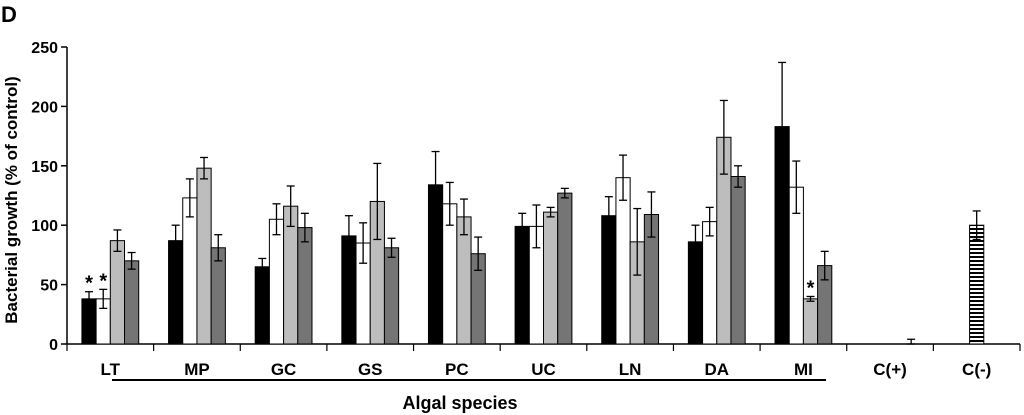 Image resolution: width=1024 pixels, height=415 pixels. Describe the element at coordinates (44, 226) in the screenshot. I see `y-tick-label: 100` at that location.